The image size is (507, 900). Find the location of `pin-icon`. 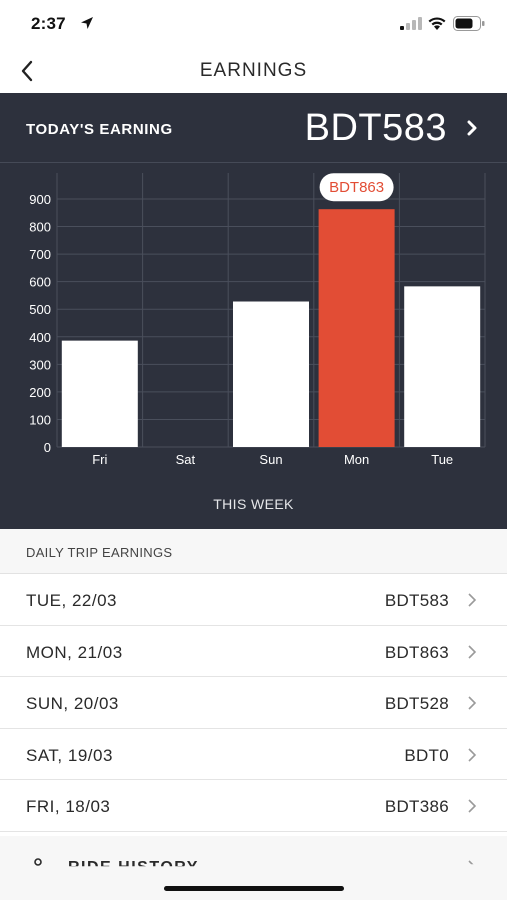

pin-icon is located at coordinates (38, 862).